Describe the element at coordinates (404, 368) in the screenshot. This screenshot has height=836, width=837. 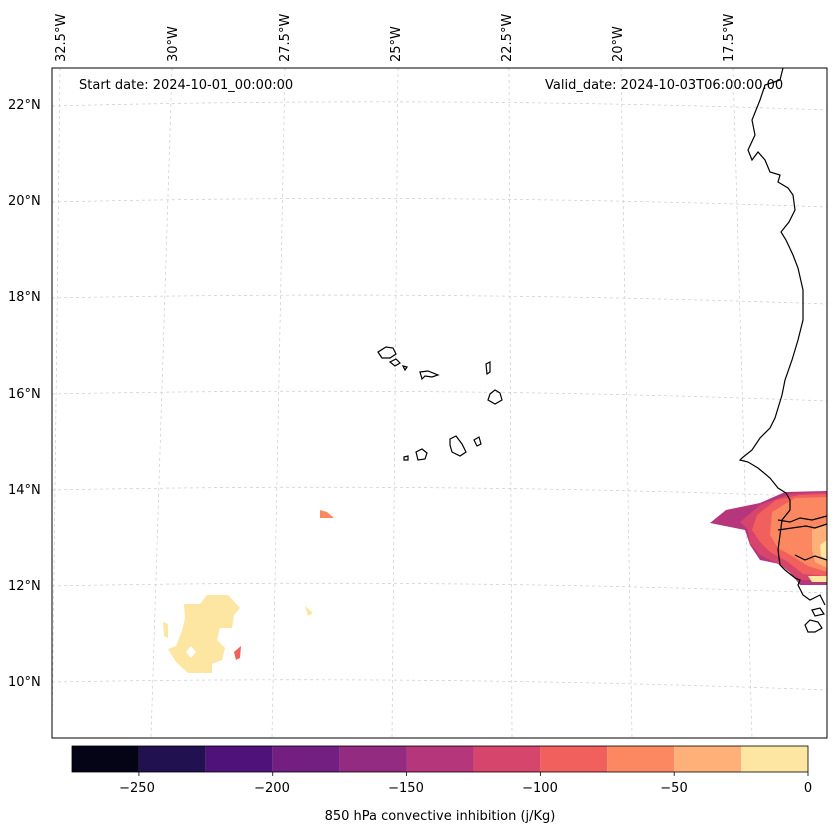
I see `island-santa-luzia` at that location.